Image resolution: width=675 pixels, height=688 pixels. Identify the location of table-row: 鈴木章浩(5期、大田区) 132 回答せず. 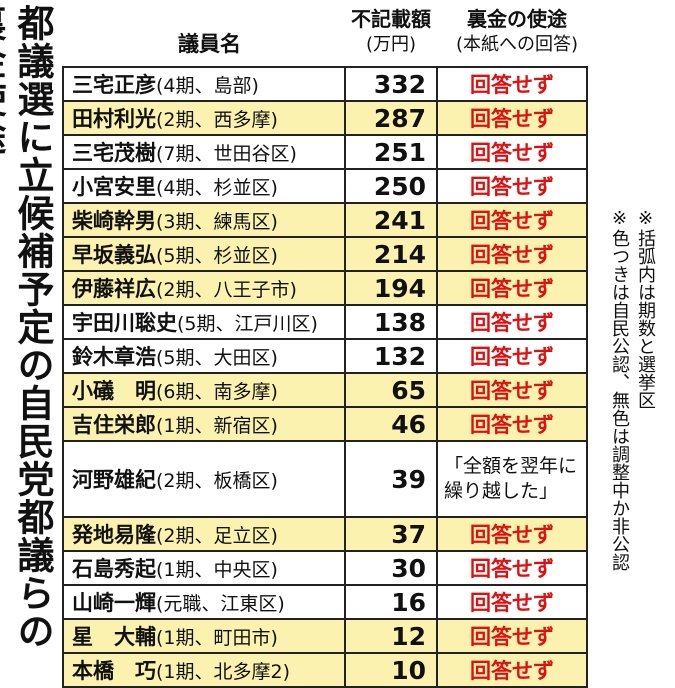
(325, 356).